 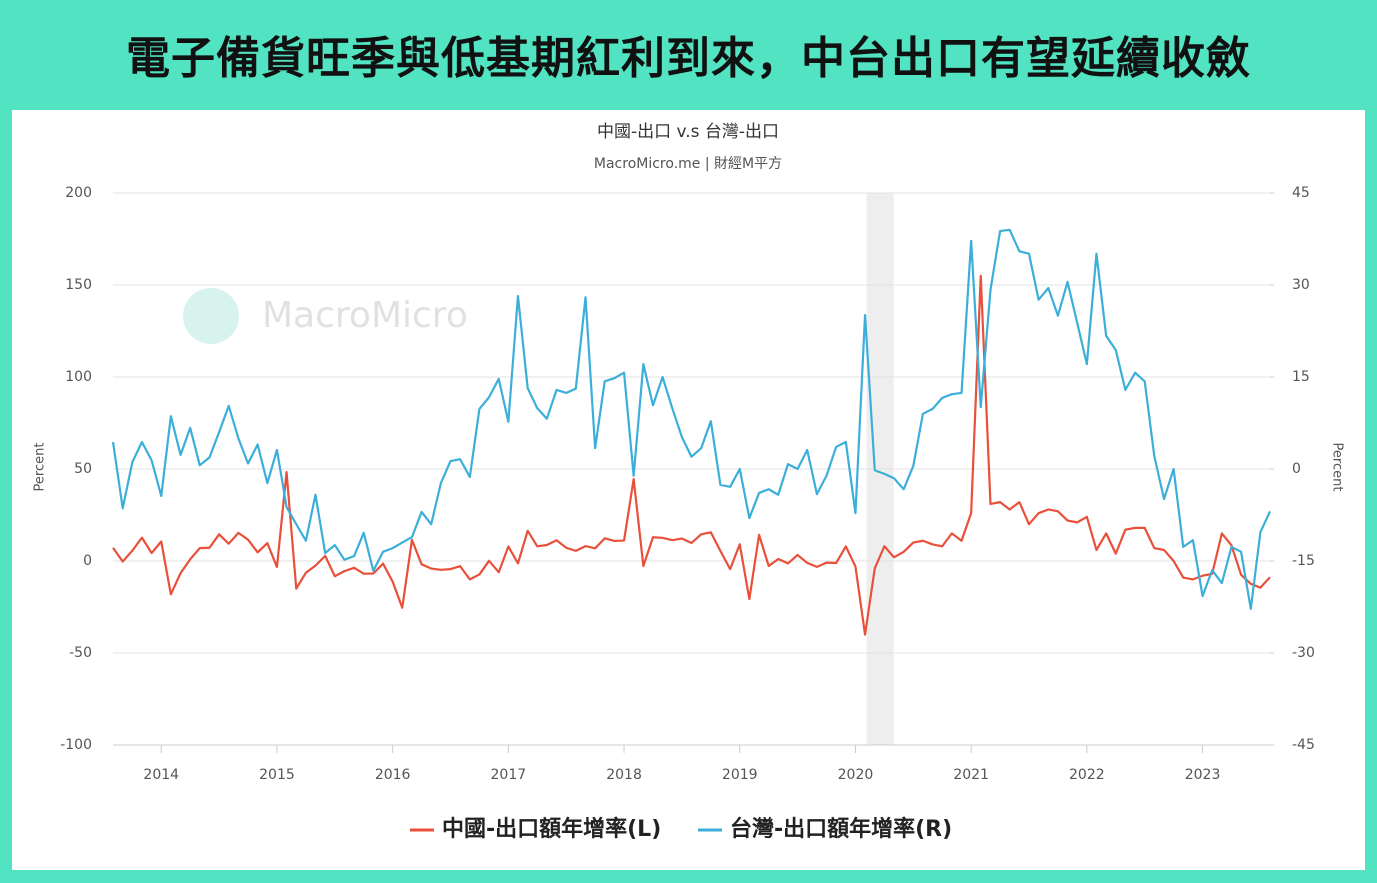 I want to click on watermark-text: MacroMicro, so click(x=365, y=315).